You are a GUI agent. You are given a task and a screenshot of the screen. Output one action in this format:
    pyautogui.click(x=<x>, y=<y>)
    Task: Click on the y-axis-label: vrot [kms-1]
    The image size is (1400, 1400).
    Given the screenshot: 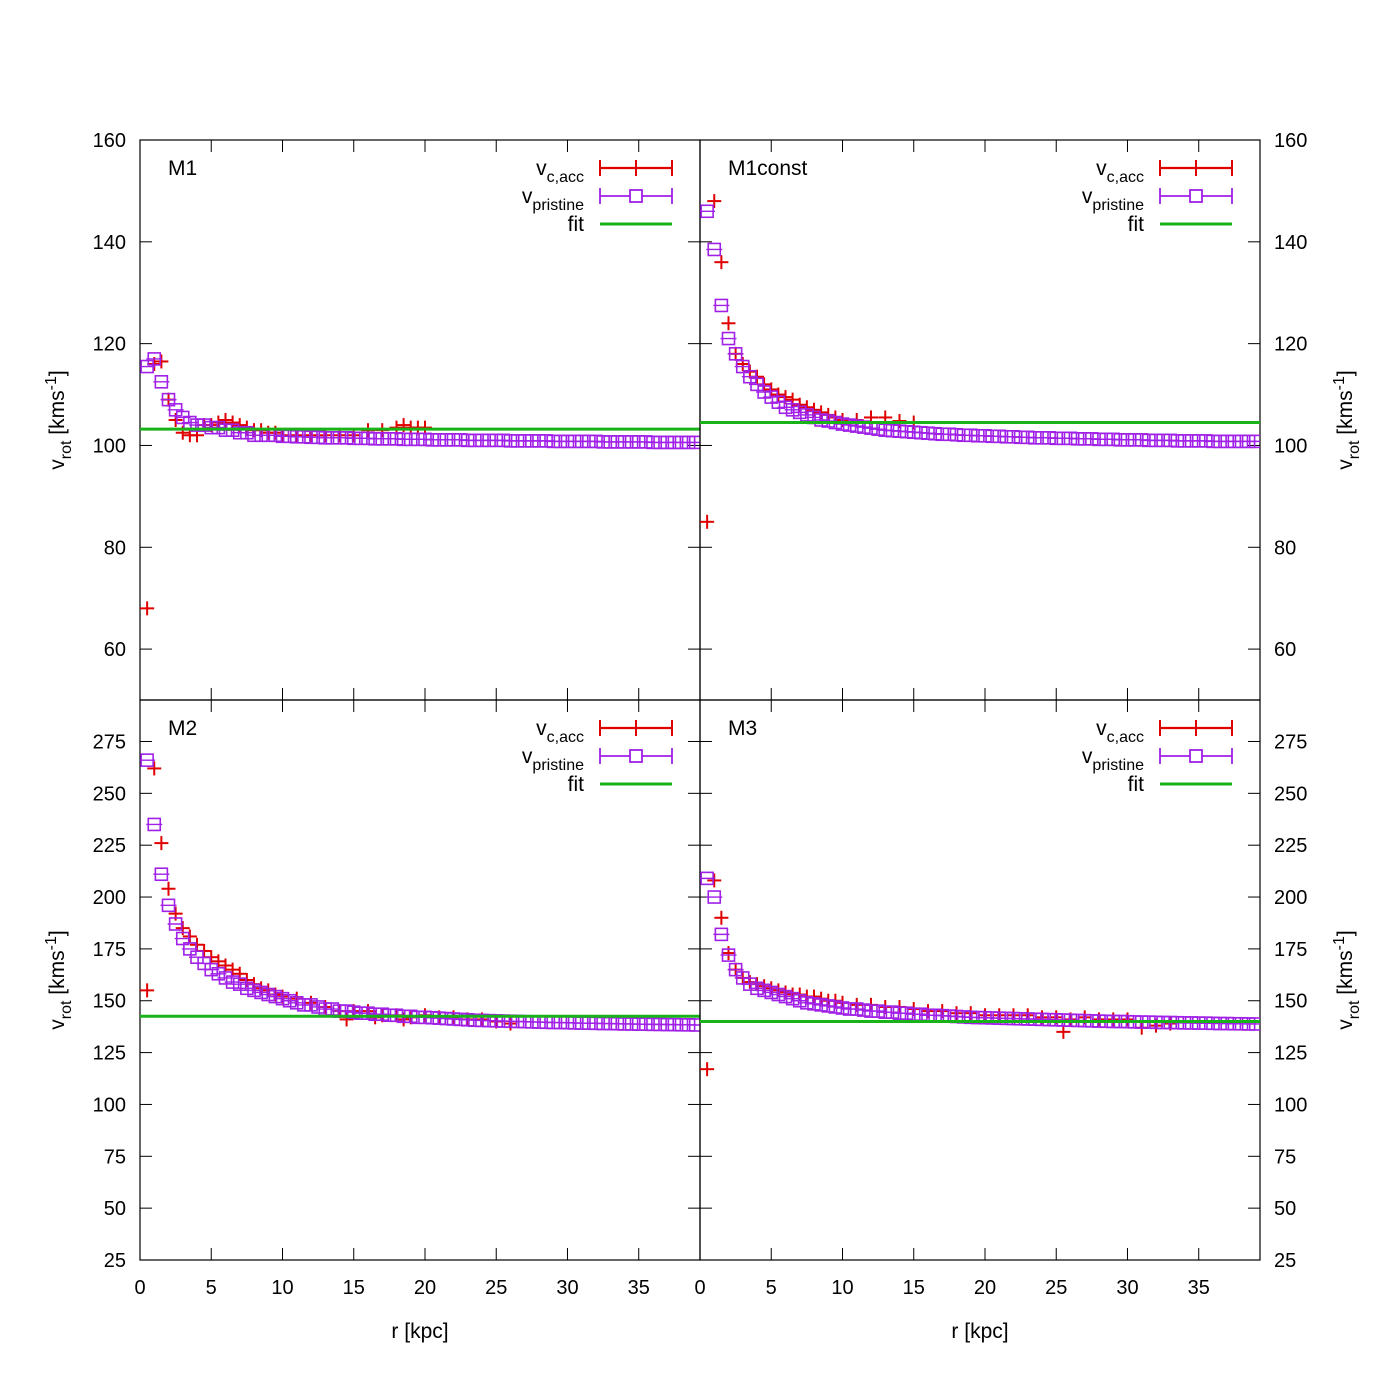 What is the action you would take?
    pyautogui.click(x=59, y=979)
    